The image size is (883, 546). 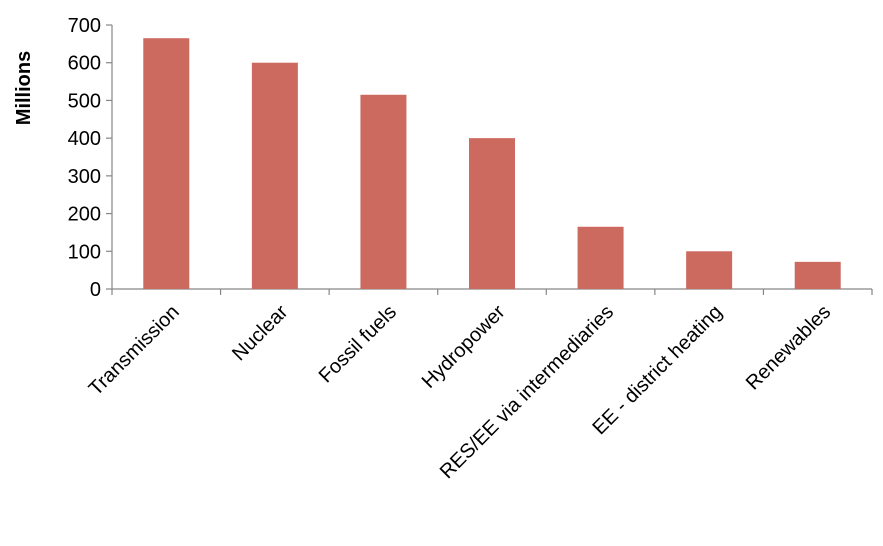 I want to click on y-axis-title: Millions, so click(x=24, y=88).